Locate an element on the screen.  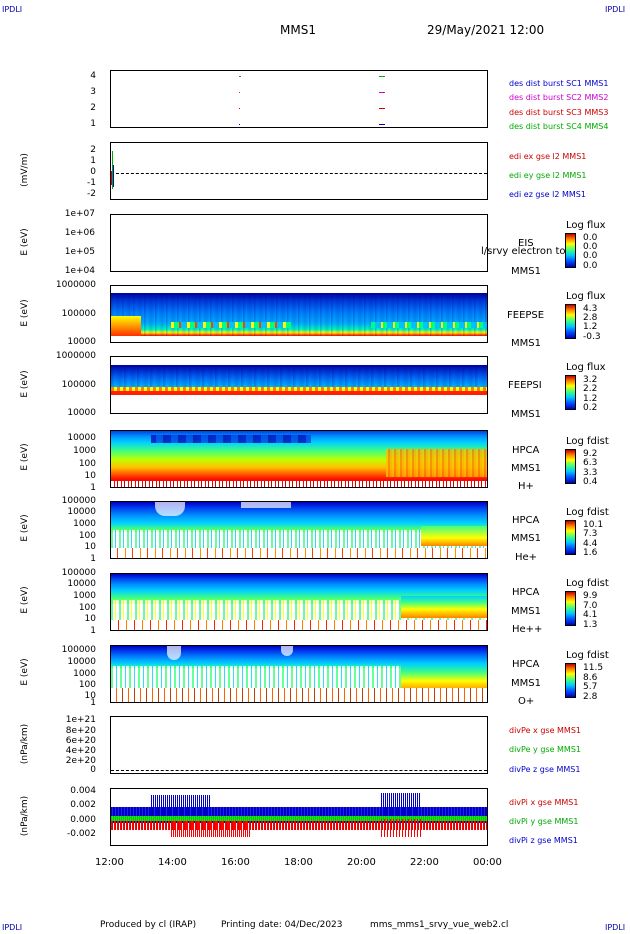
hpca-h-side-label: HPCA is located at coordinates (526, 450).